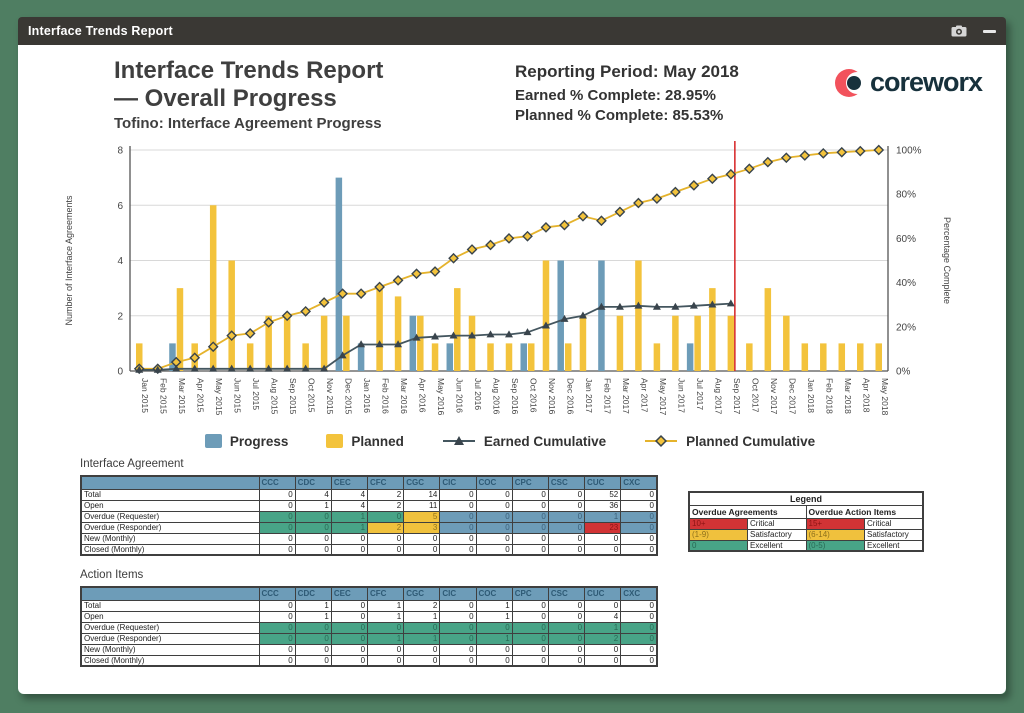  What do you see at coordinates (512, 31) in the screenshot?
I see `window-titlebar: Interface Trends Report` at bounding box center [512, 31].